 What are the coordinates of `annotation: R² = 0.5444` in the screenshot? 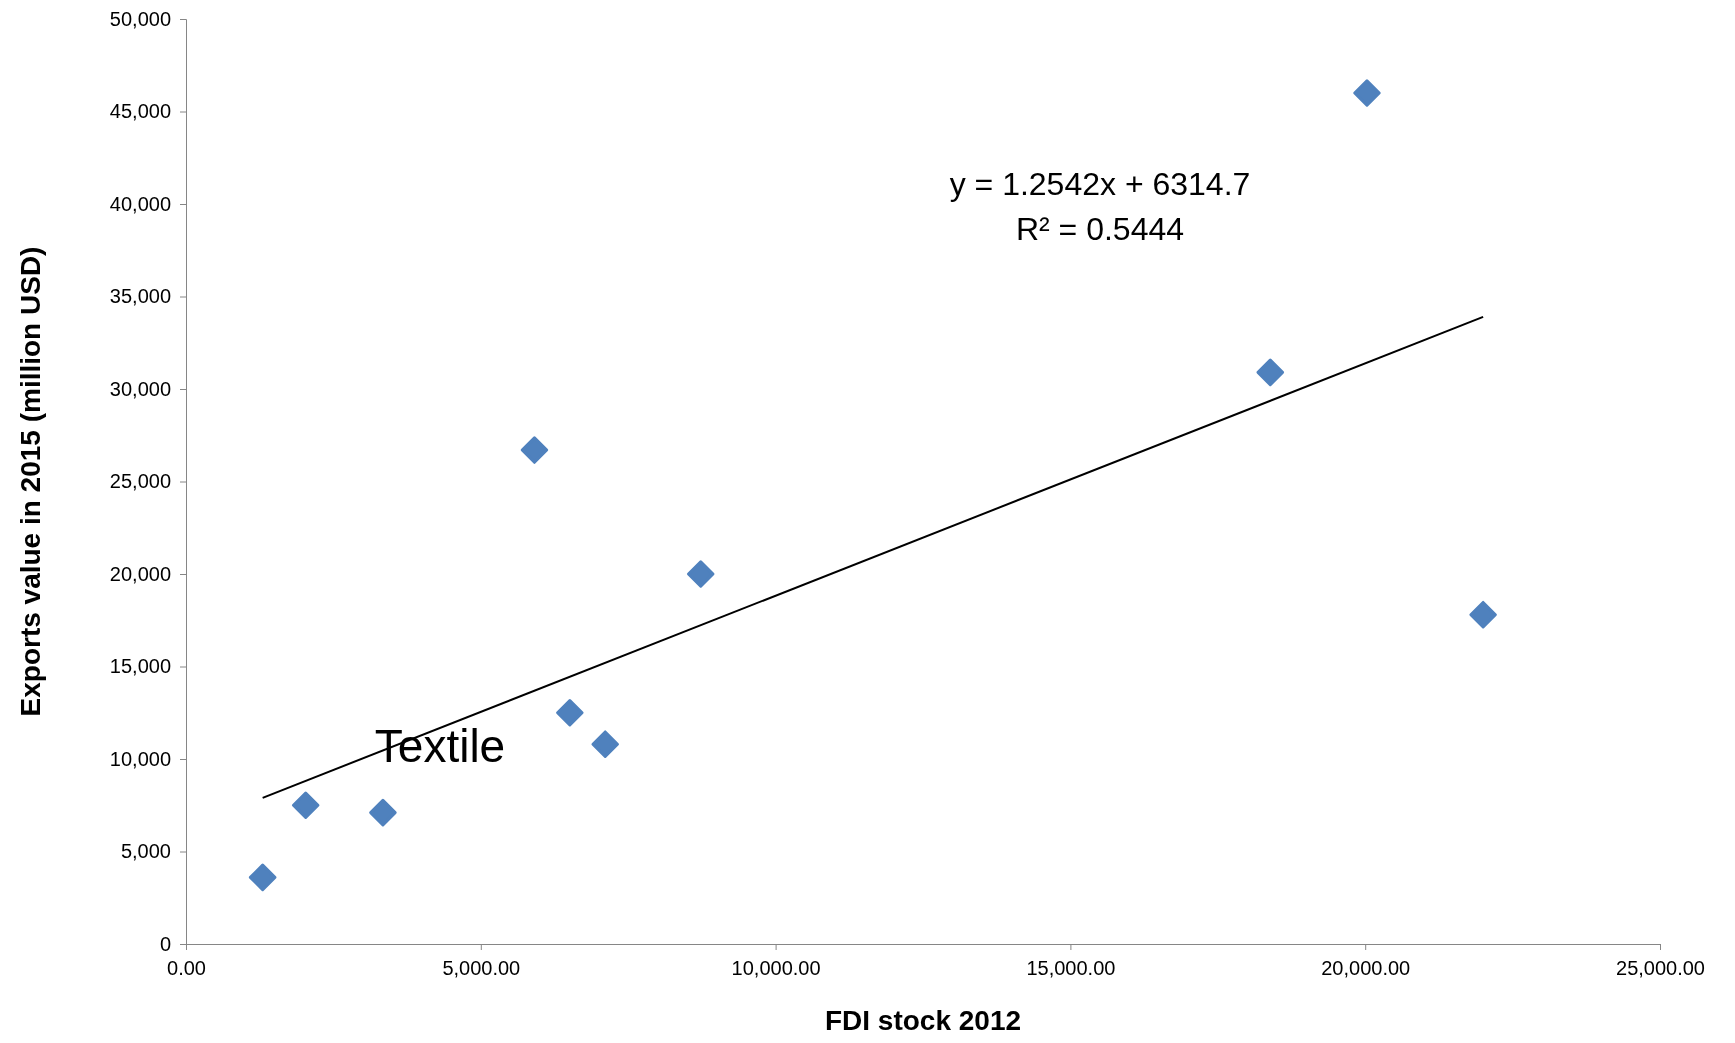 It's located at (1100, 229).